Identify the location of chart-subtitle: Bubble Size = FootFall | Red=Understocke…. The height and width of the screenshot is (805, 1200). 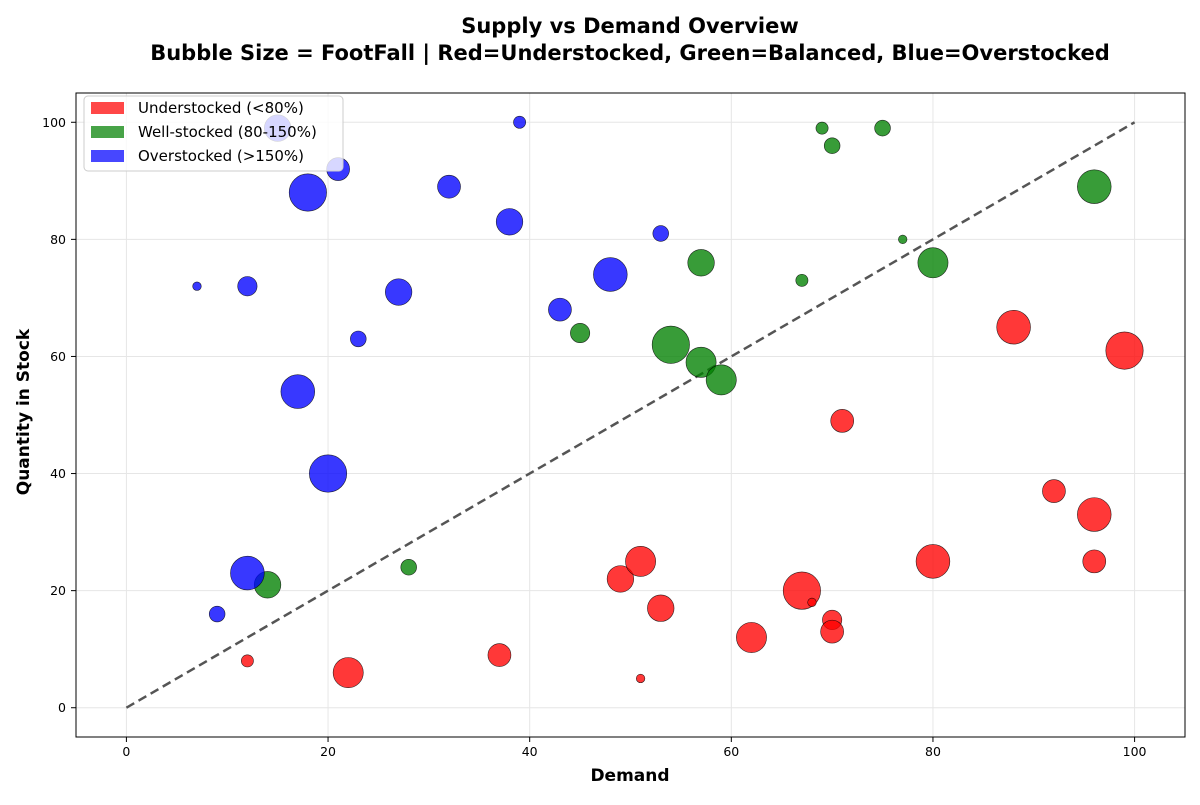
(630, 53).